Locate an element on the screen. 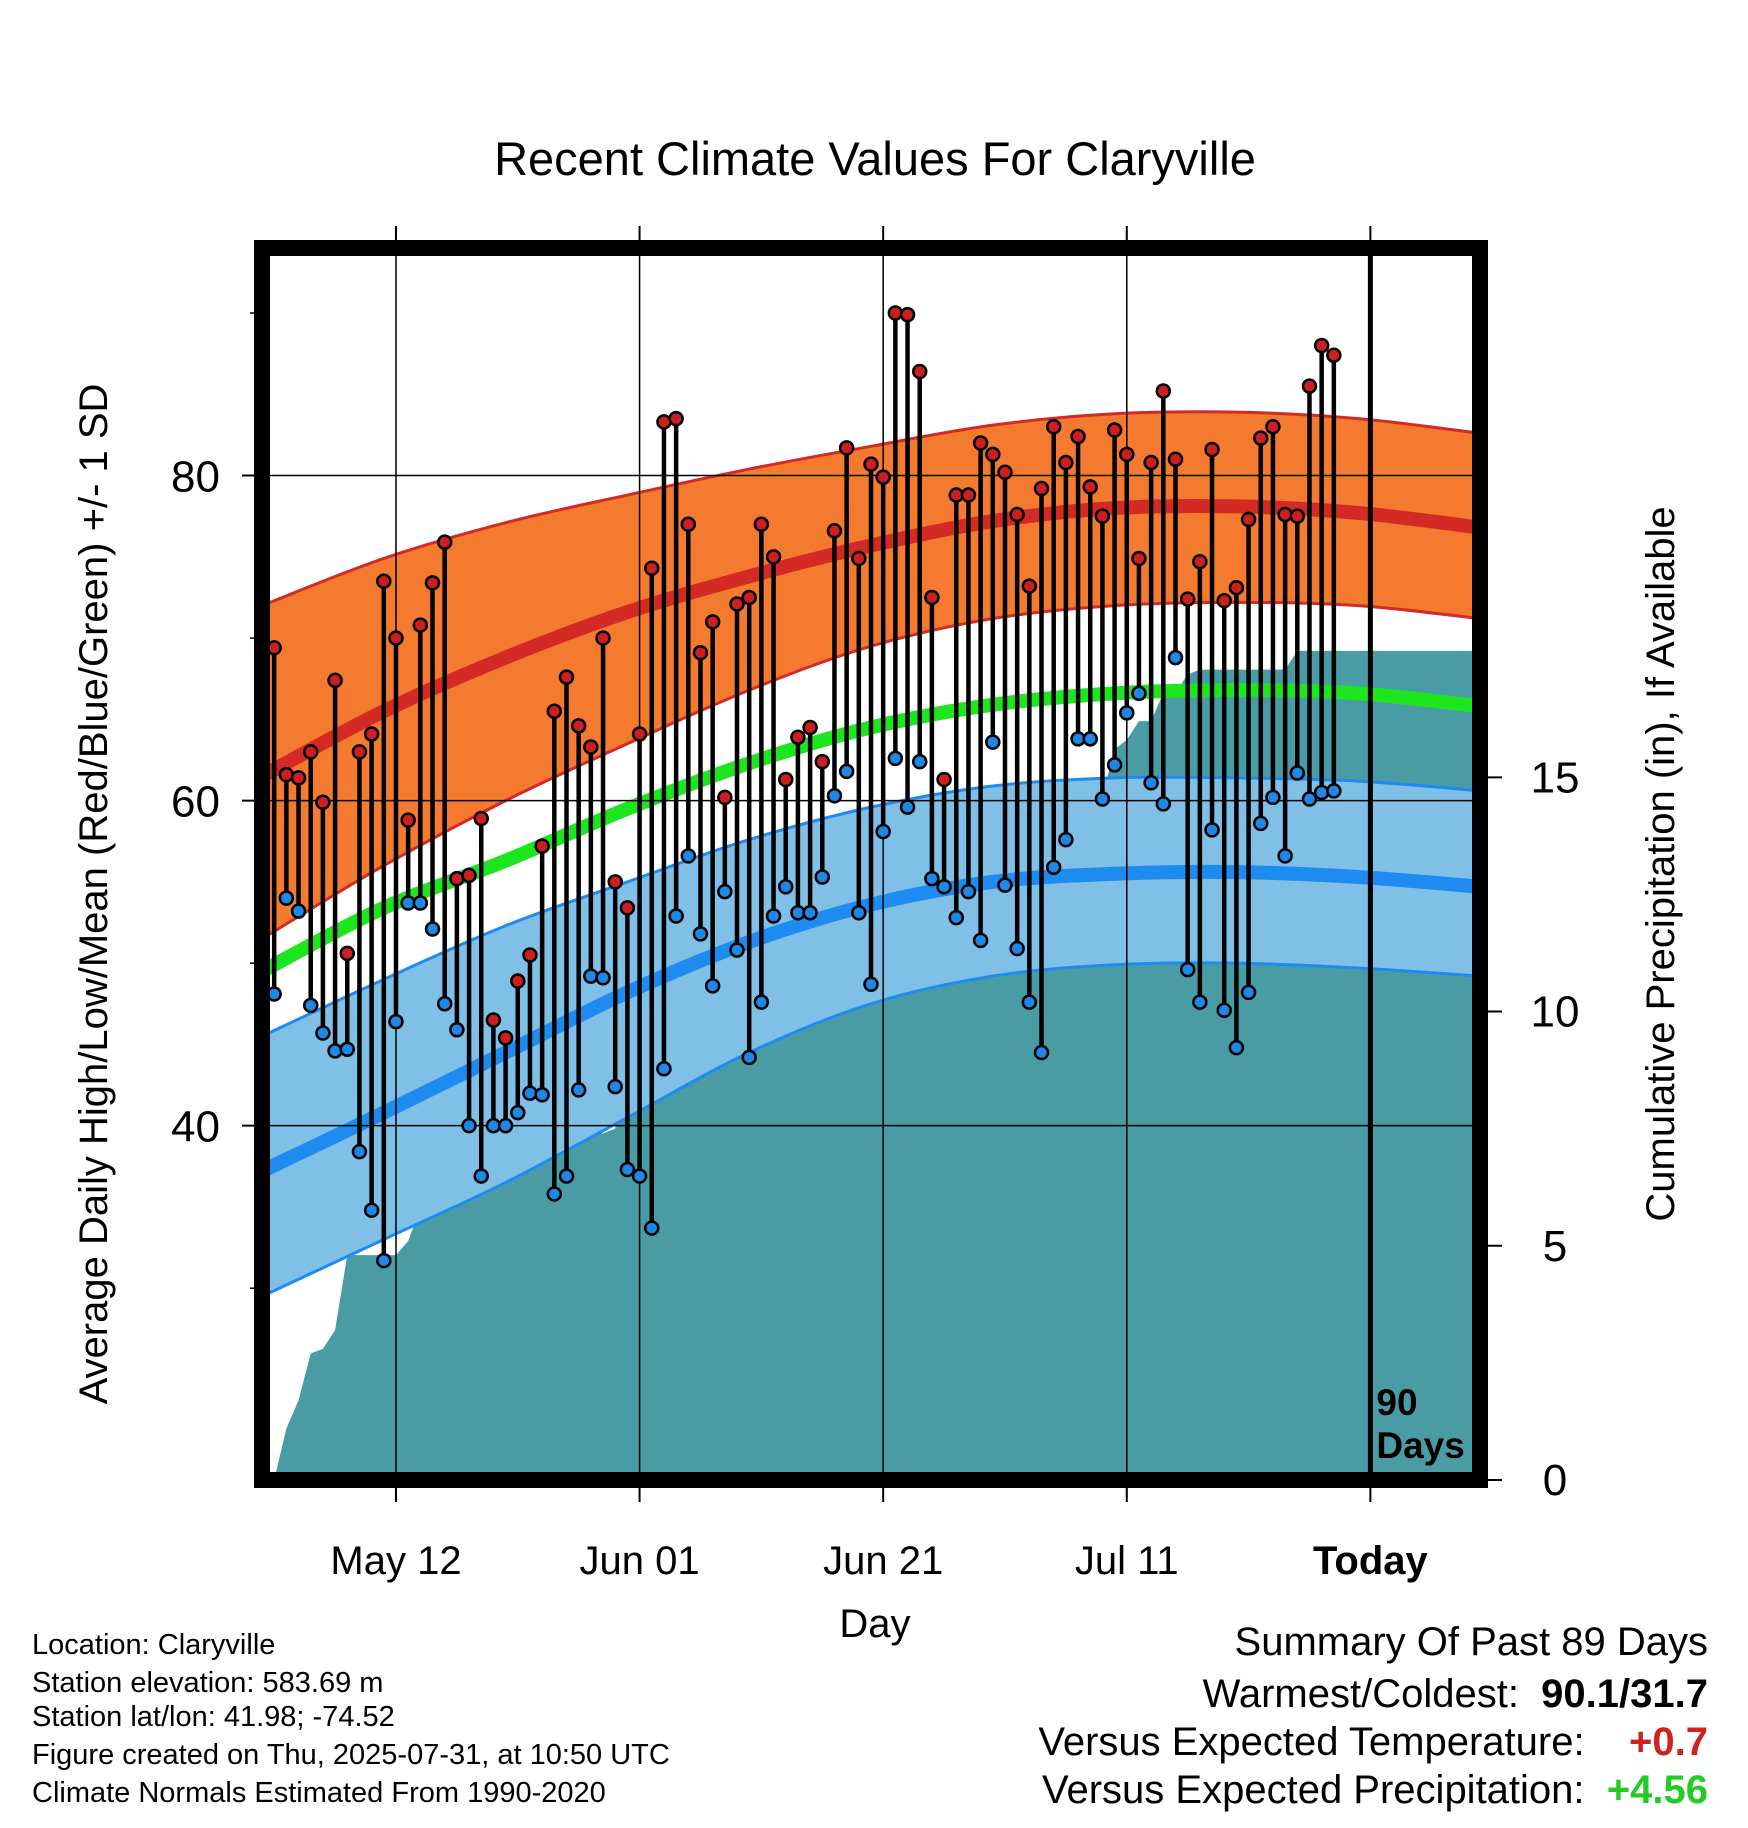 Image resolution: width=1748 pixels, height=1828 pixels. y-tick-label: 60 is located at coordinates (195, 802).